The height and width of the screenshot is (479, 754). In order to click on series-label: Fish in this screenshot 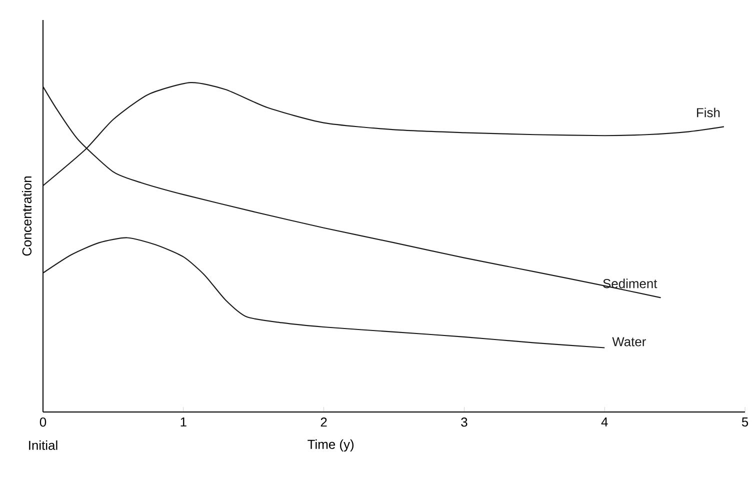, I will do `click(708, 113)`.